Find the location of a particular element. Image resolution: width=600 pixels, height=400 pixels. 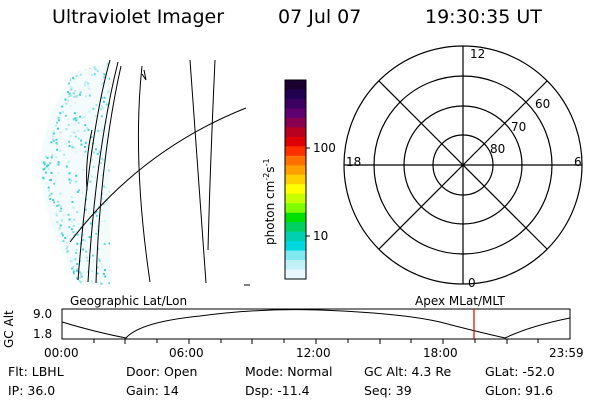

lat-label-60: 60 is located at coordinates (543, 104).